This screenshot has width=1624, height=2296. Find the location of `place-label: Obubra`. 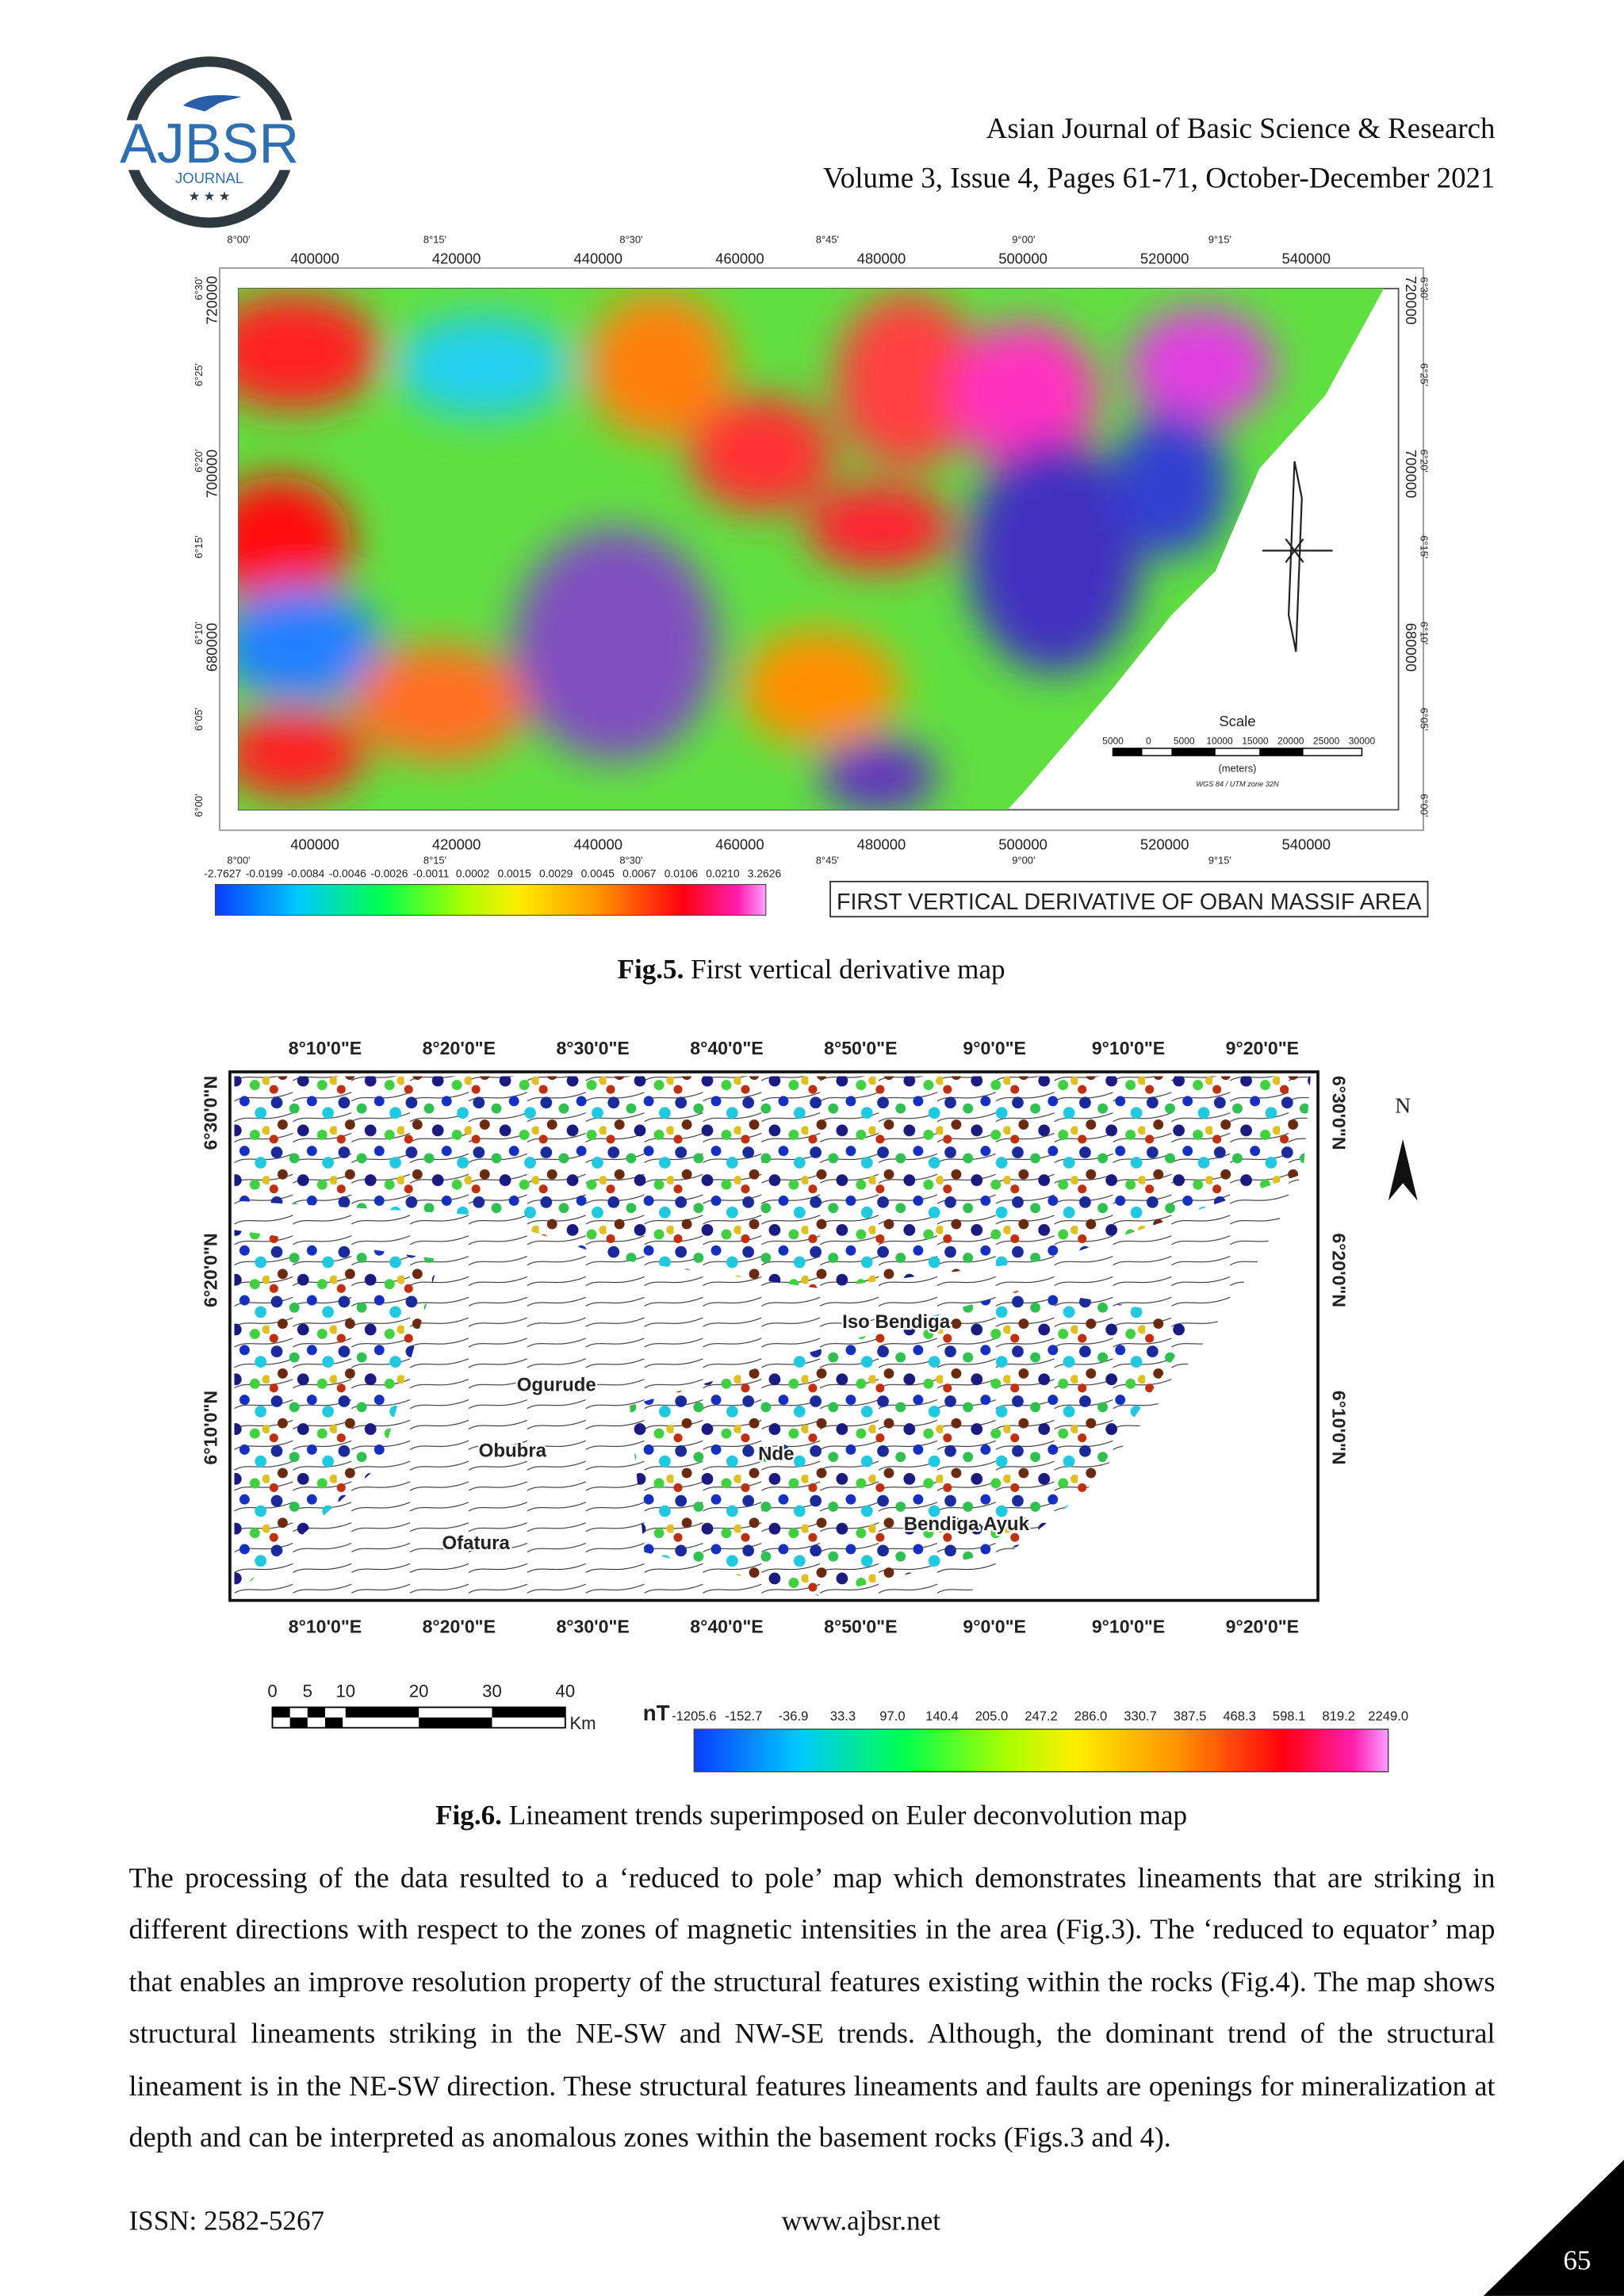

place-label: Obubra is located at coordinates (513, 1452).